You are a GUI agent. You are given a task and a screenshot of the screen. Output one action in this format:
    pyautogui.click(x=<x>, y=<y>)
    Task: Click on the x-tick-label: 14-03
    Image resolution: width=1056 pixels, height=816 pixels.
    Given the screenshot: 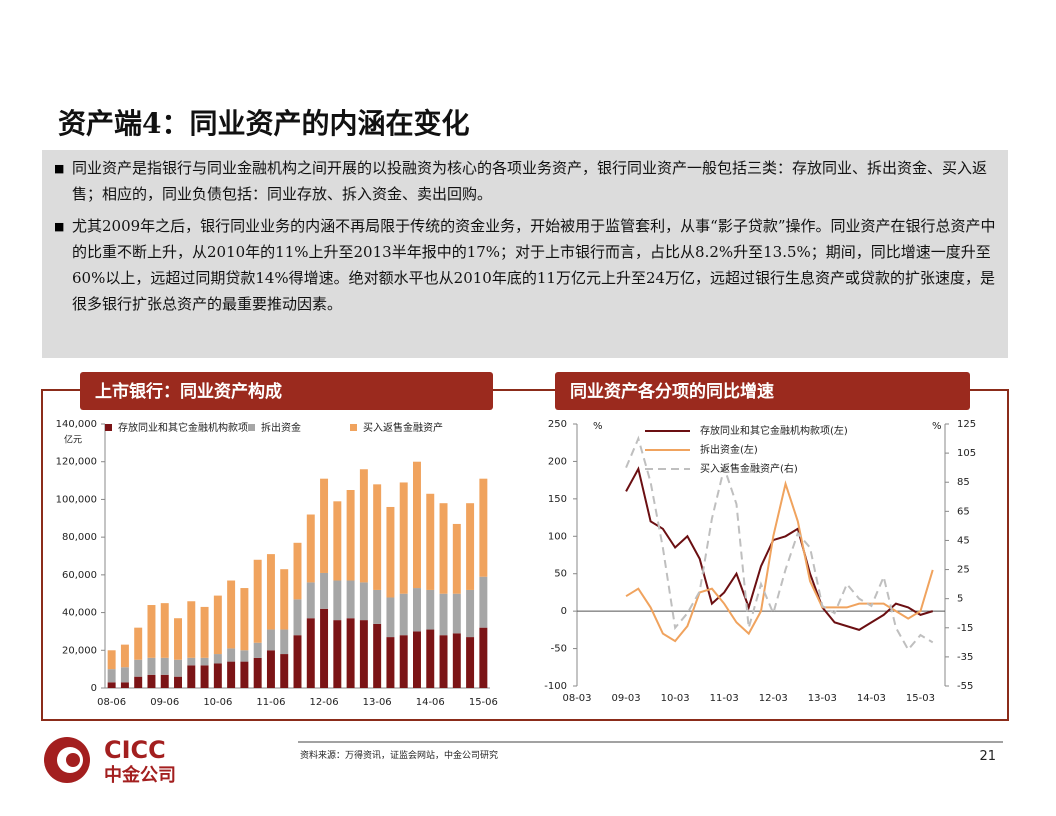 What is the action you would take?
    pyautogui.click(x=871, y=698)
    